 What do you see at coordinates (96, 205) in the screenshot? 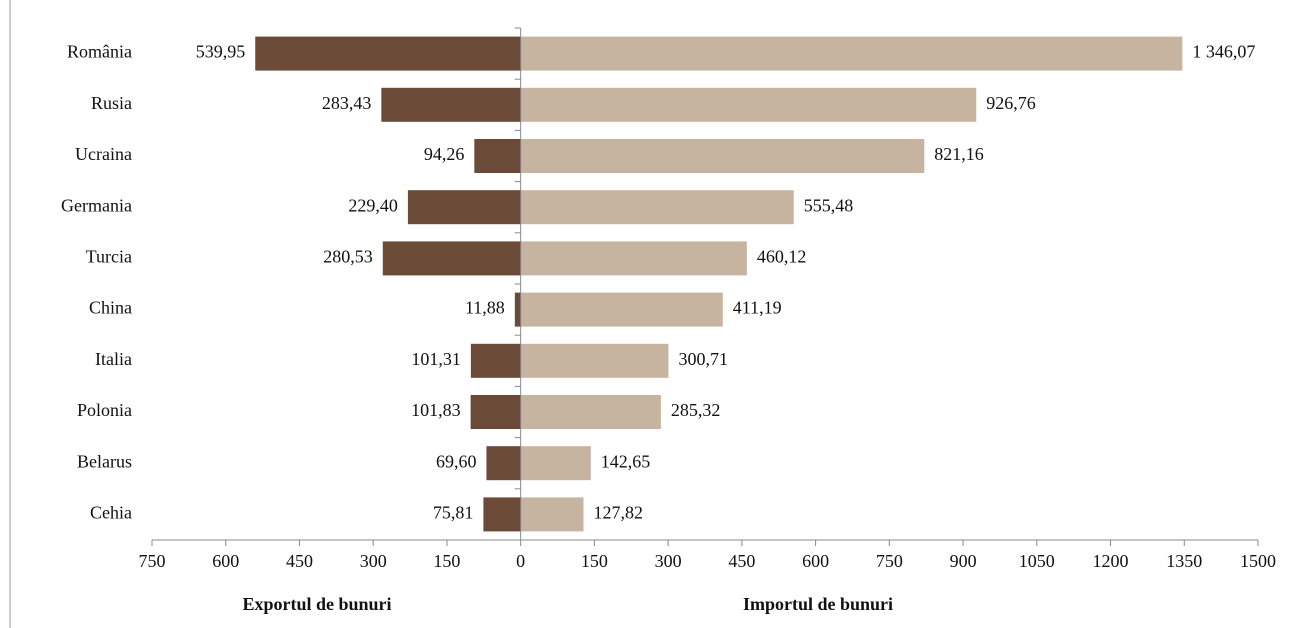
I see `category-label: Germania` at bounding box center [96, 205].